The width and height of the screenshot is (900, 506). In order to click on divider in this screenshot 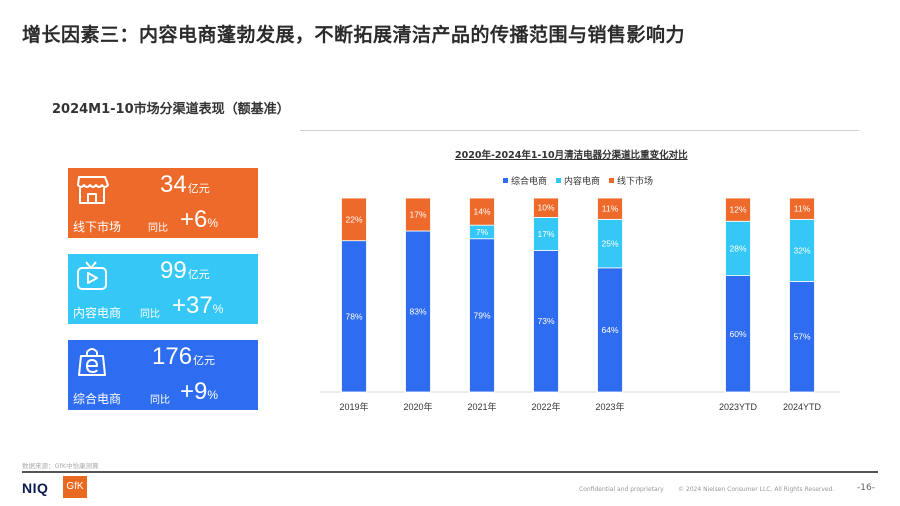, I will do `click(579, 130)`.